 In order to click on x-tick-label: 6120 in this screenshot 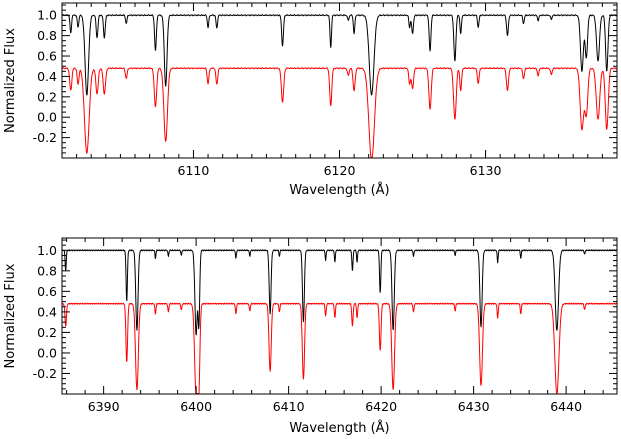, I will do `click(340, 170)`.